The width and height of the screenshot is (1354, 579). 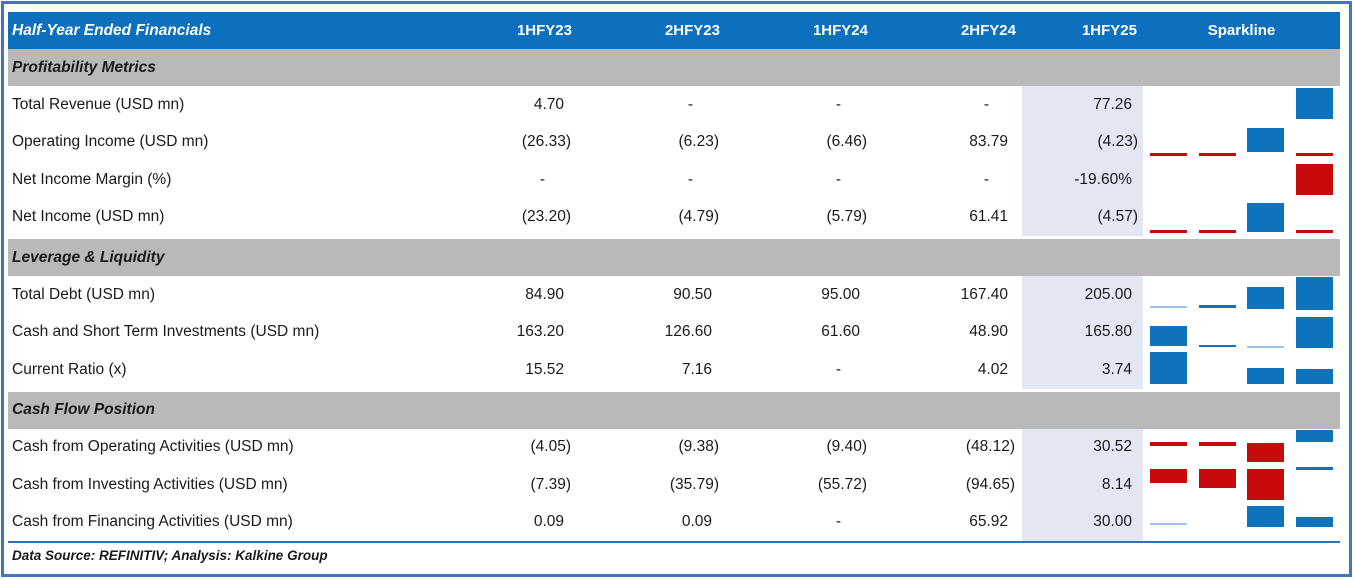 I want to click on value-cell: (55.72), so click(x=842, y=484).